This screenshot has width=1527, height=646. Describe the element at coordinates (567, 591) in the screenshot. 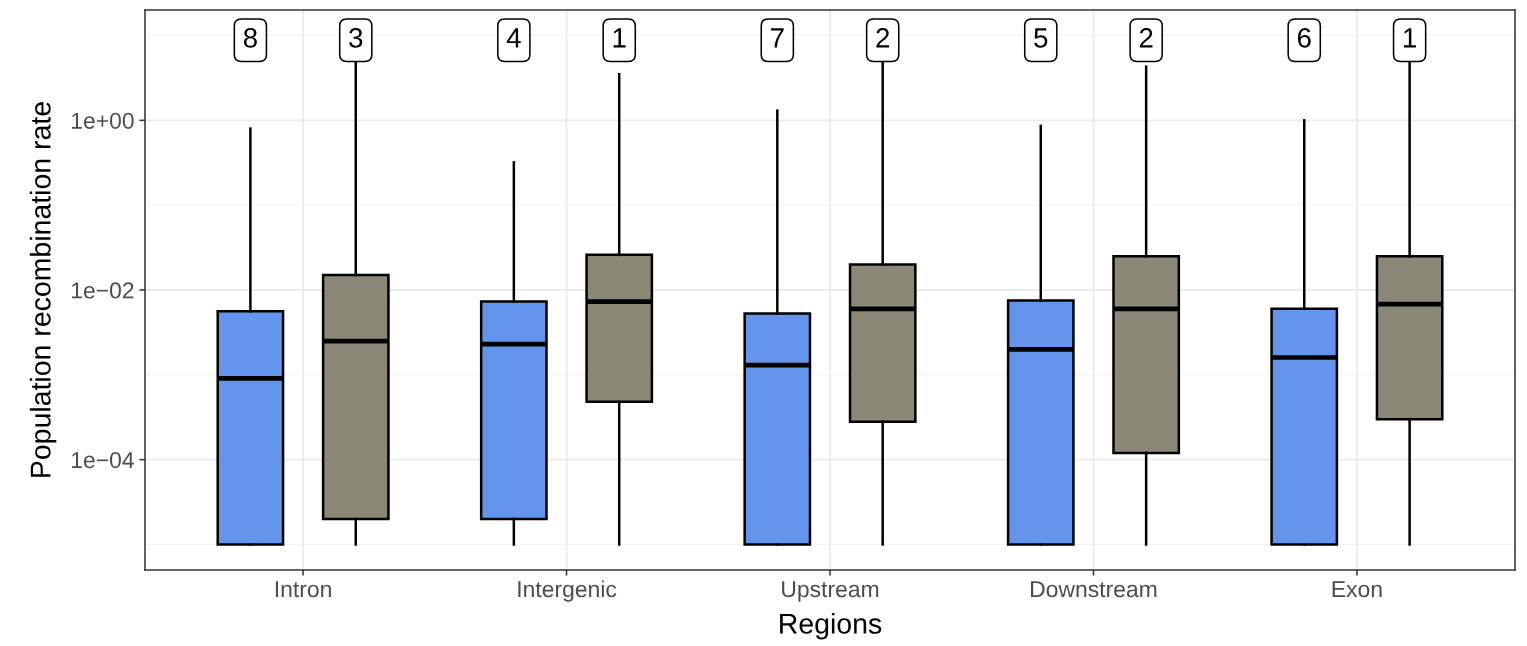

I see `x-tick-label: Intergenic` at that location.